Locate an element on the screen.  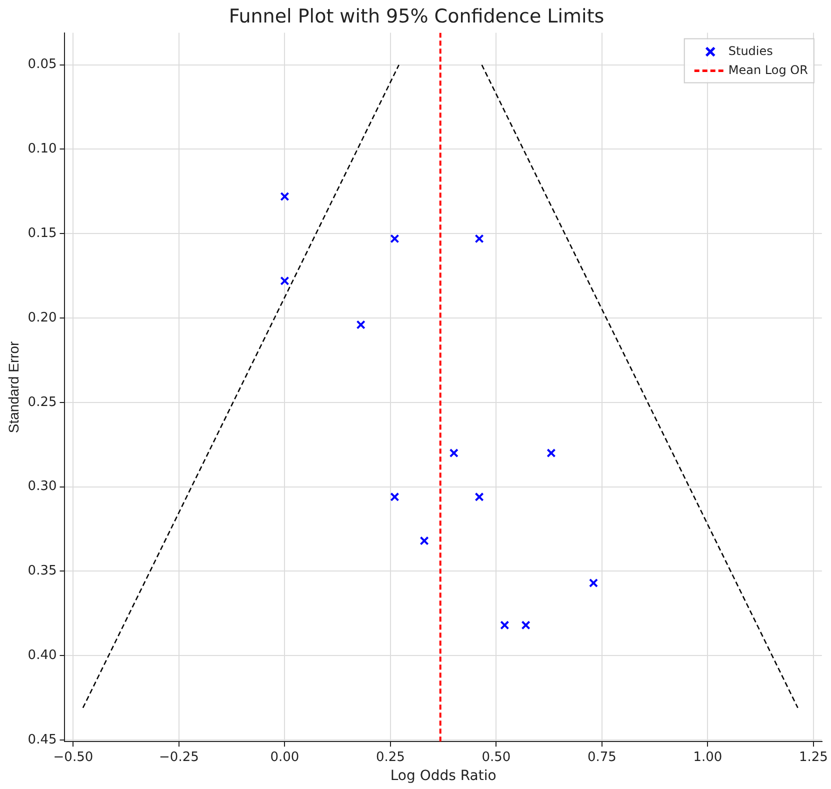
legend-label: Mean Log OR is located at coordinates (768, 69).